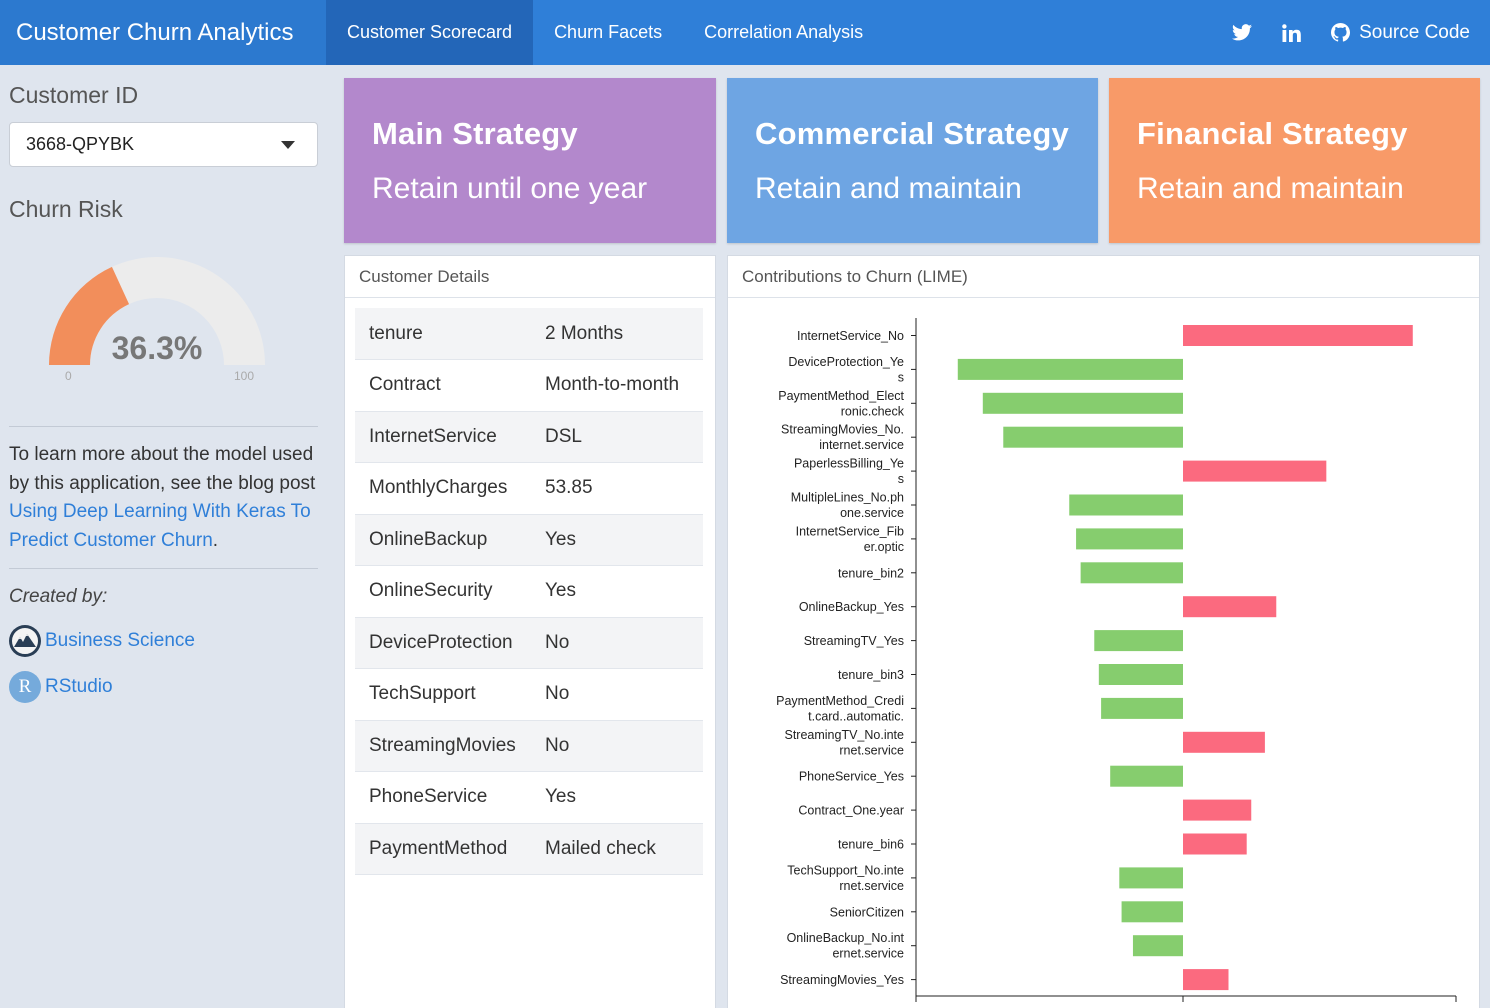 This screenshot has width=1490, height=1008. I want to click on tab-churn-facets: Churn Facets, so click(608, 32).